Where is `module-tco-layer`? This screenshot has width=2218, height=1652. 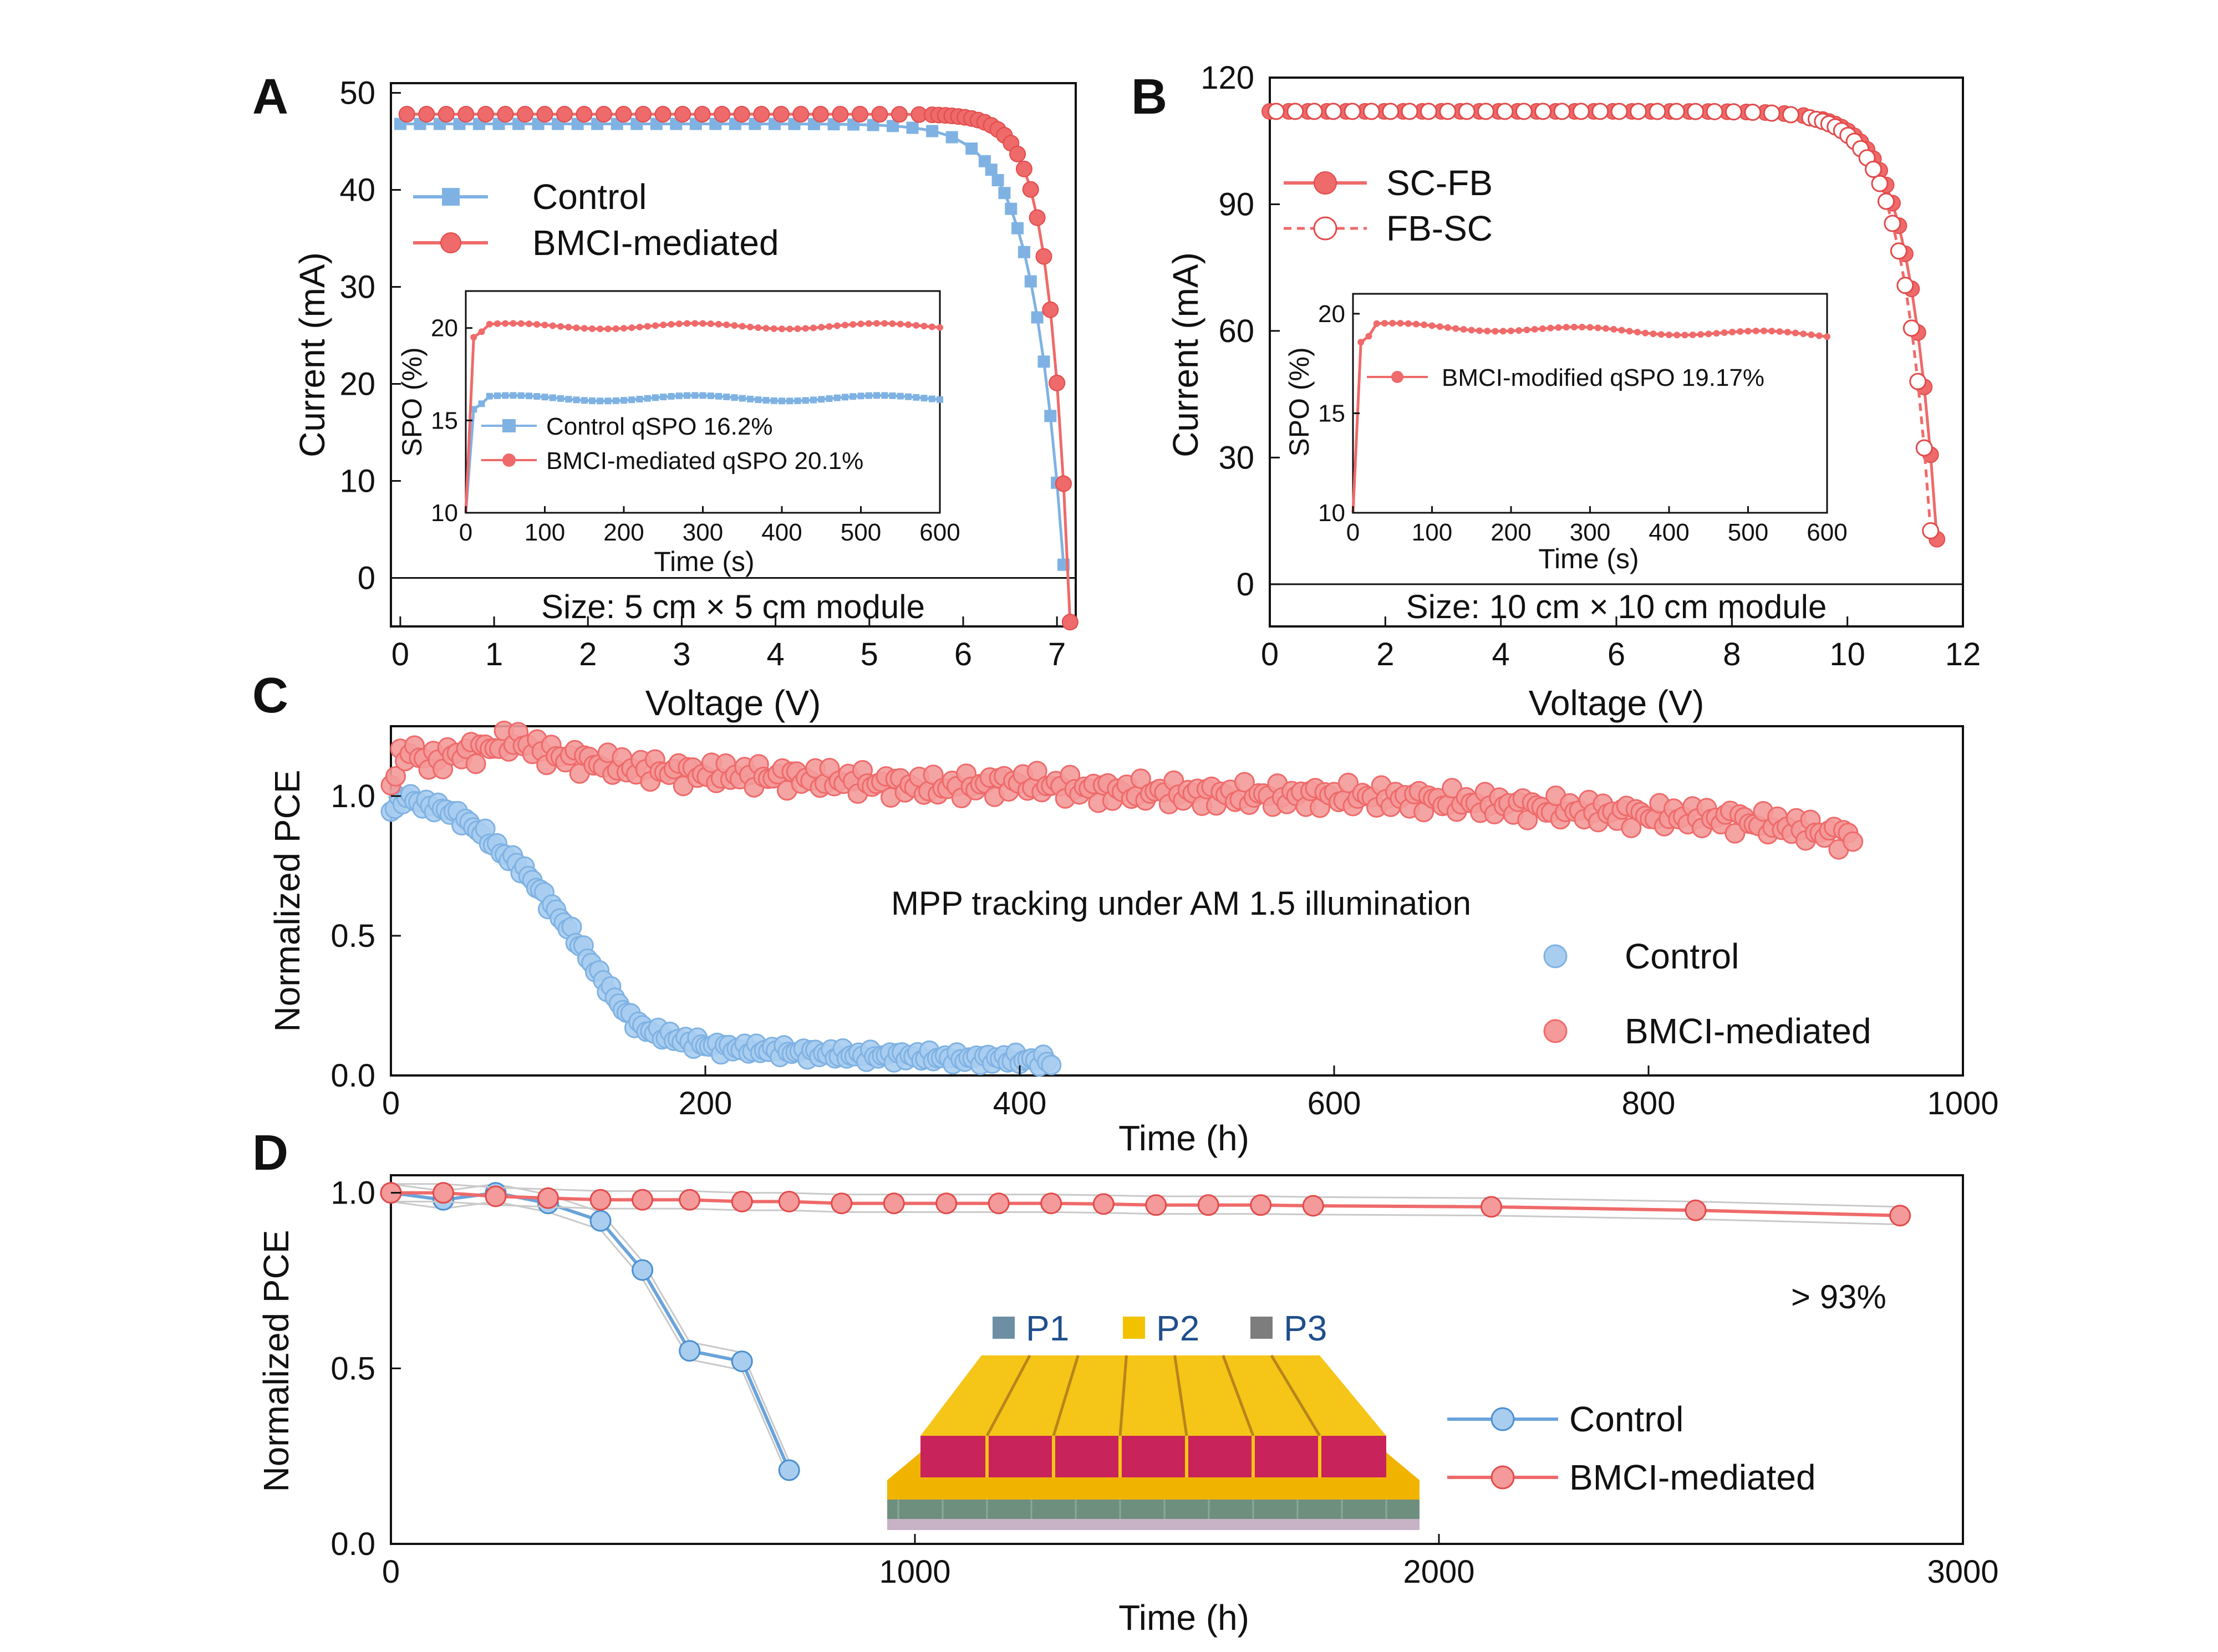 module-tco-layer is located at coordinates (1154, 1509).